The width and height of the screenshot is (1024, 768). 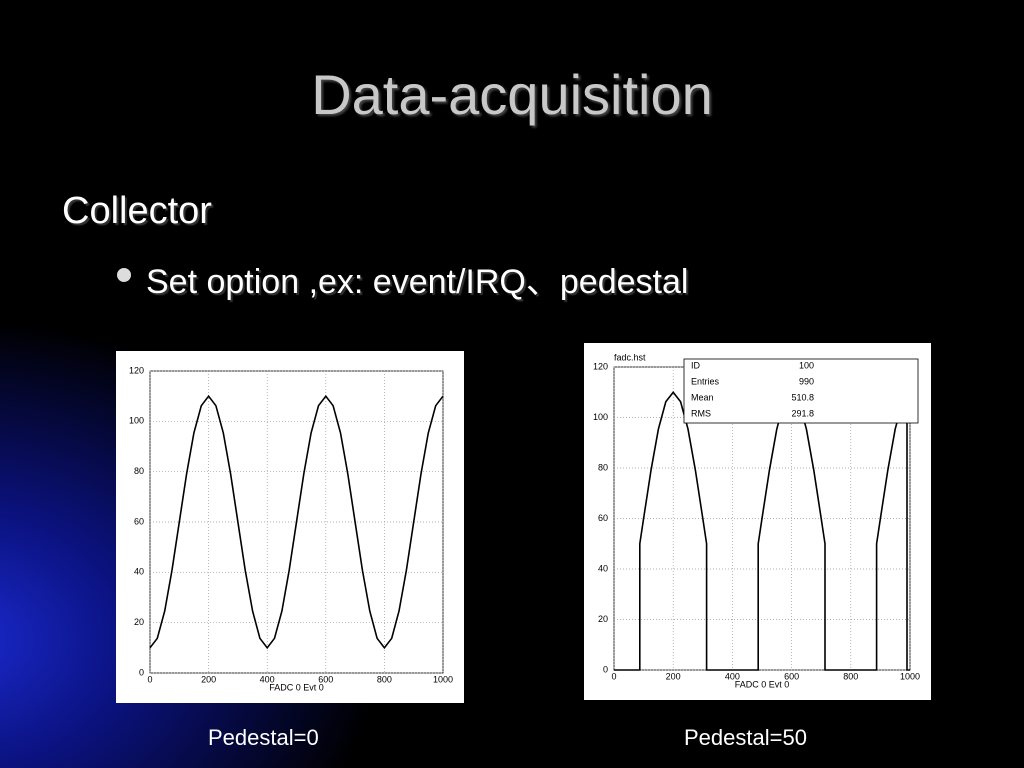 I want to click on stats-box, so click(x=801, y=391).